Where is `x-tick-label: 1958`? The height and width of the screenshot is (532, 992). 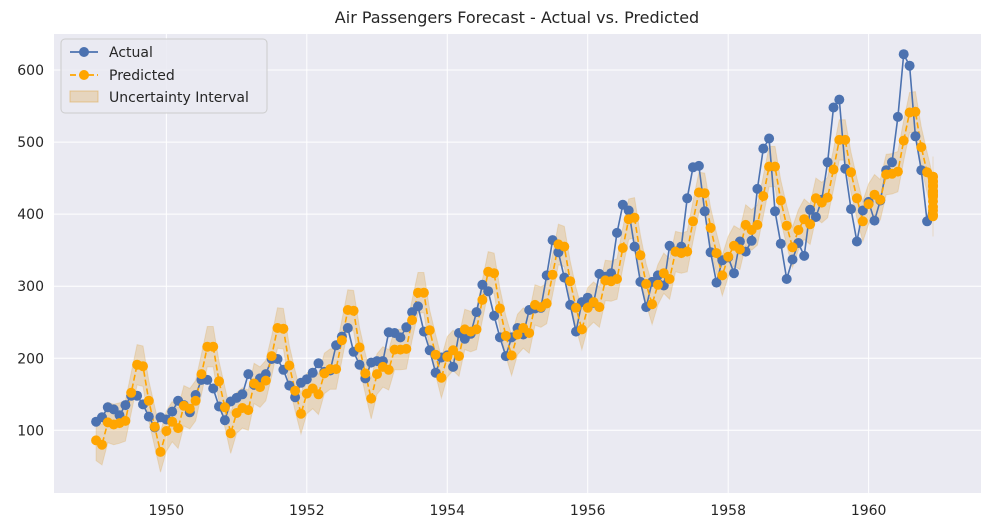
x-tick-label: 1958 is located at coordinates (728, 511).